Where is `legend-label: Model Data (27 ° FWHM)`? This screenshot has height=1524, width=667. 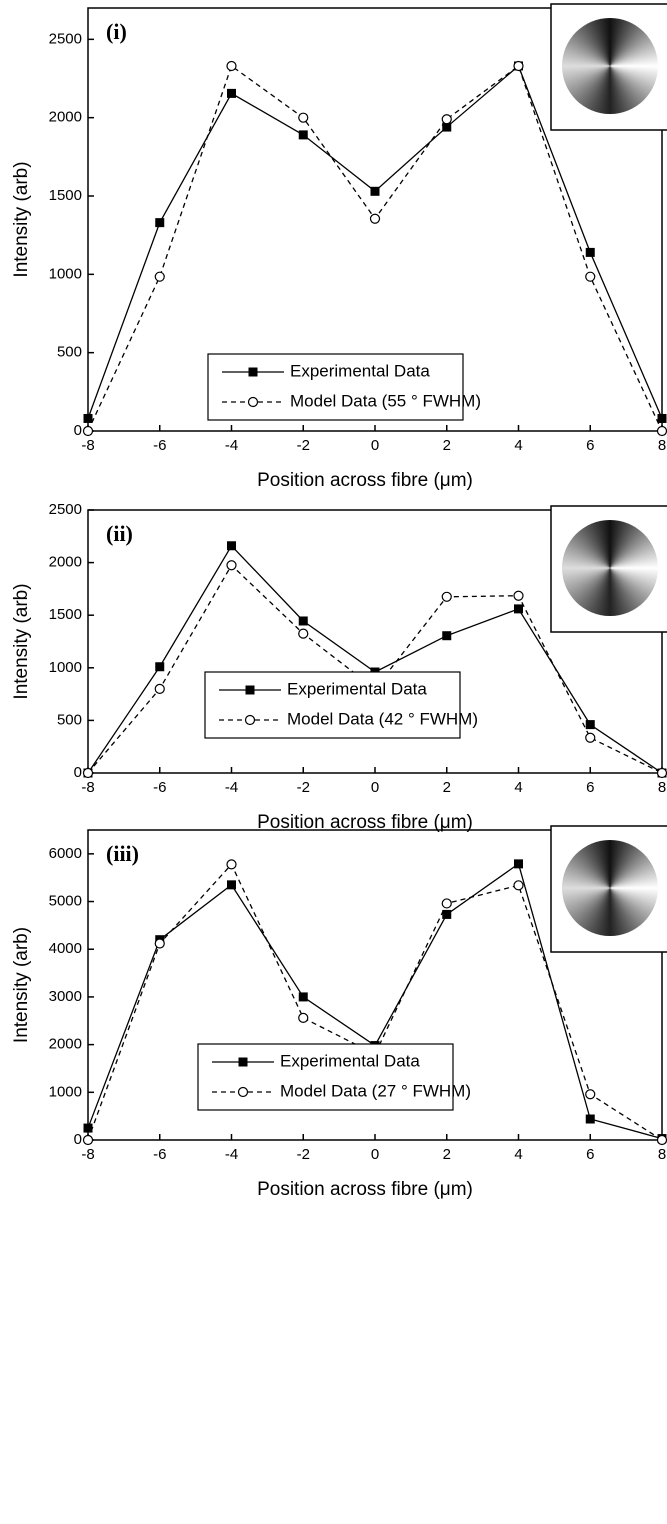 legend-label: Model Data (27 ° FWHM) is located at coordinates (375, 1090).